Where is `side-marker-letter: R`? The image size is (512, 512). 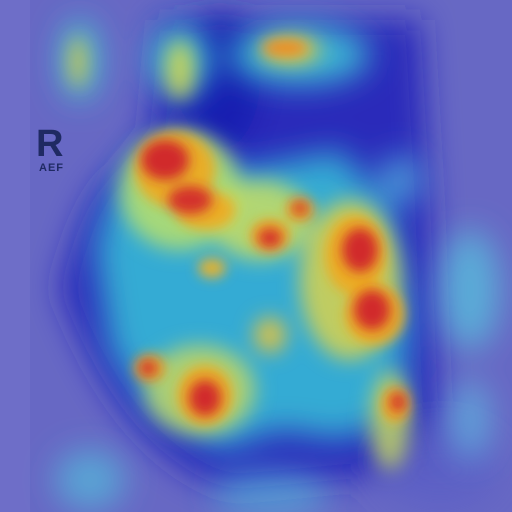
side-marker-letter: R is located at coordinates (50, 144).